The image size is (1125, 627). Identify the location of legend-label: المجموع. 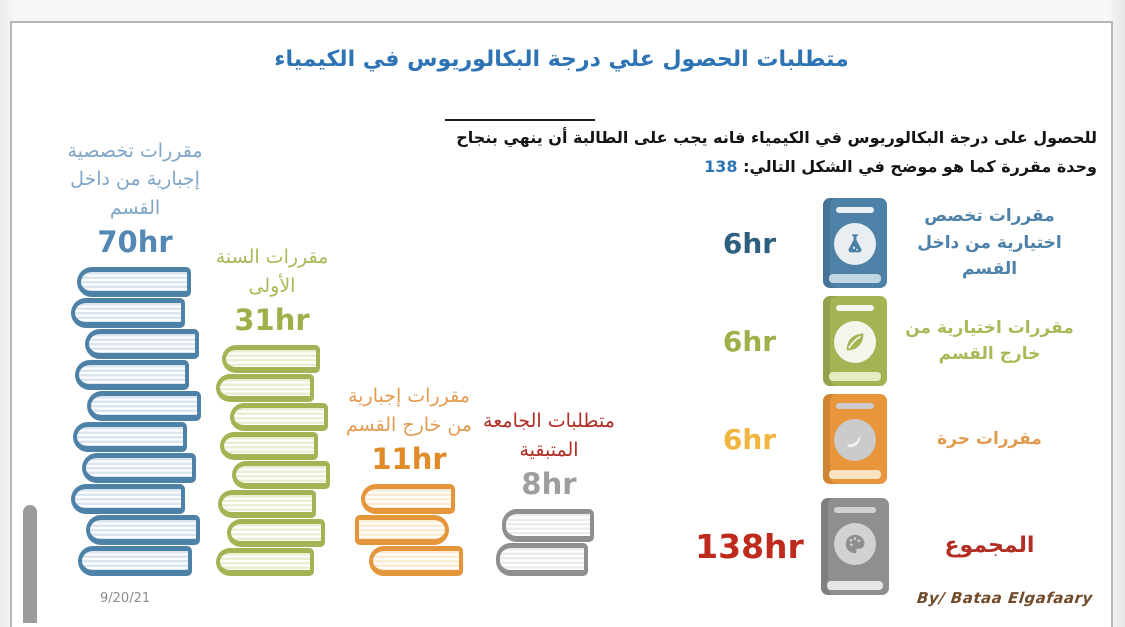
(989, 545).